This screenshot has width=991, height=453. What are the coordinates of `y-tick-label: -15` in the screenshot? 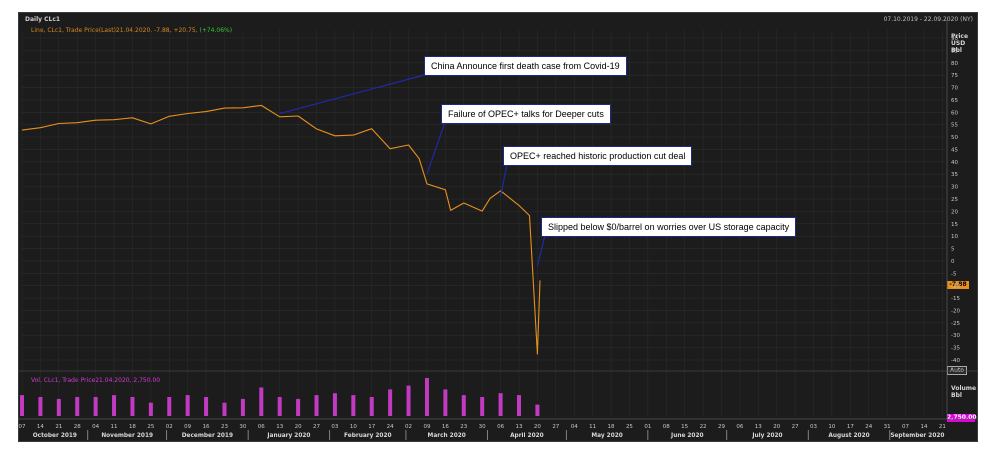 It's located at (955, 299).